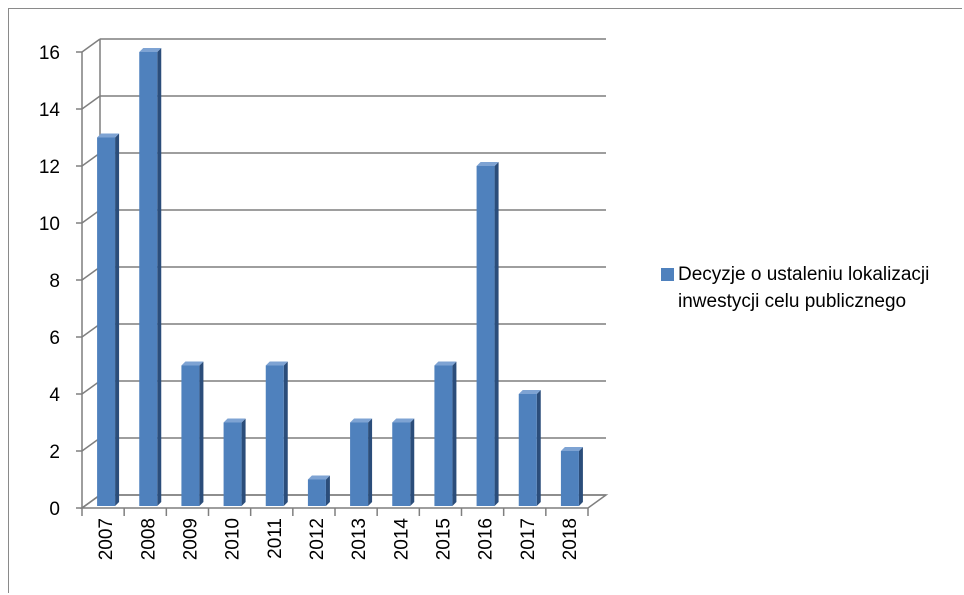  Describe the element at coordinates (569, 478) in the screenshot. I see `bar-2018` at that location.